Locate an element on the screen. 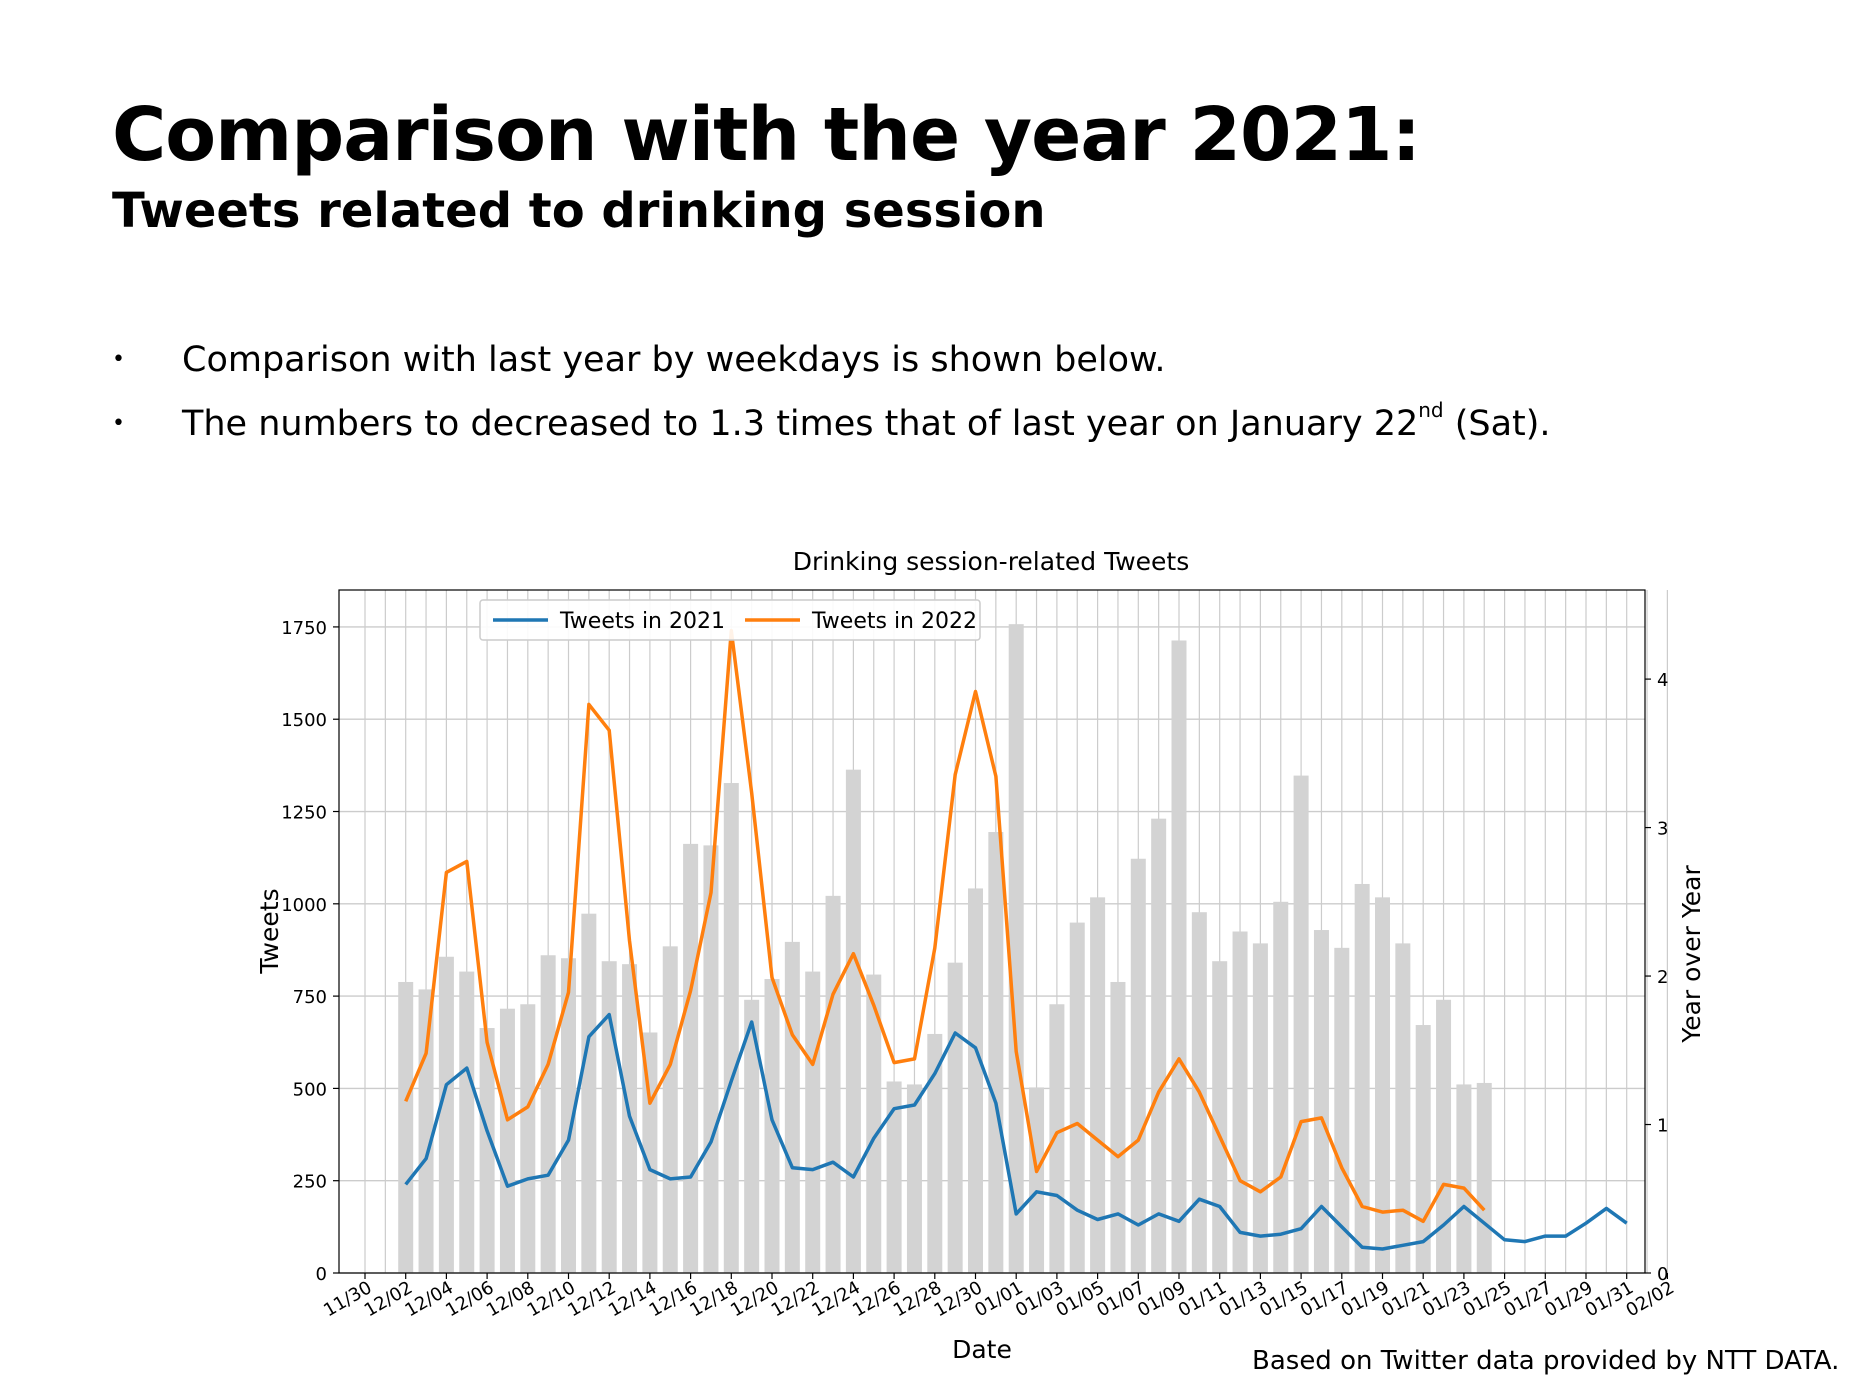  y-tick-label: 1250 is located at coordinates (304, 813).